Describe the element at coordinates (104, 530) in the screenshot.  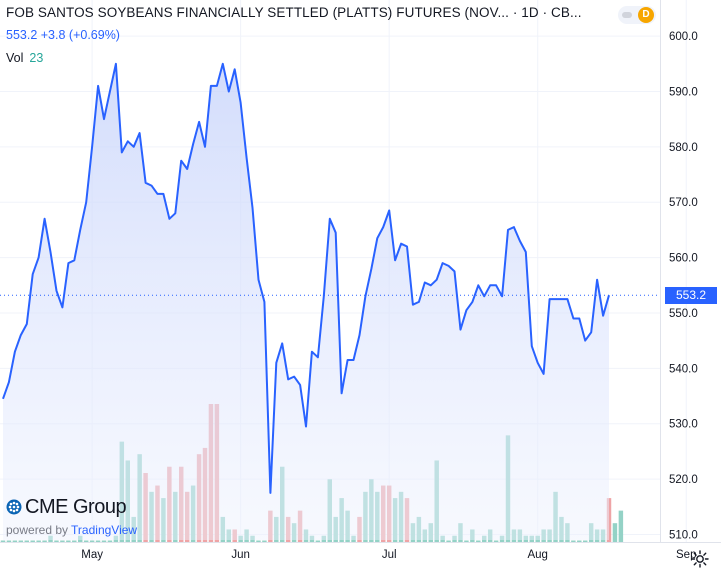
I see `tradingview-link: TradingView` at that location.